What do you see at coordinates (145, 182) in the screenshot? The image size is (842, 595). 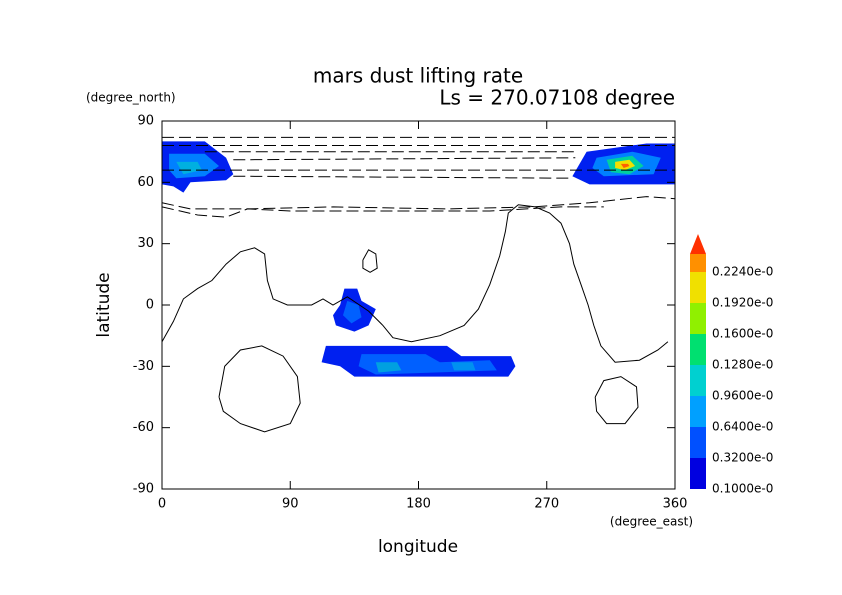 I see `y-tick-label: 60` at bounding box center [145, 182].